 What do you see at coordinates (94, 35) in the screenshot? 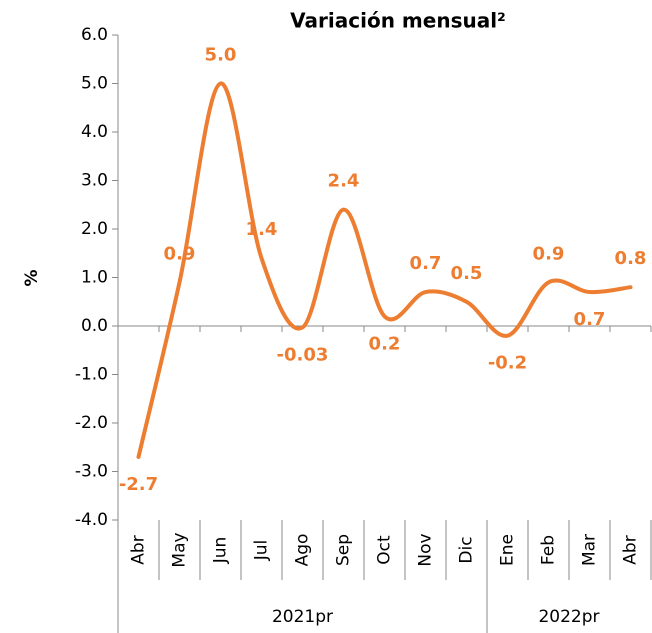
I see `y-tick-label: 6.0` at bounding box center [94, 35].